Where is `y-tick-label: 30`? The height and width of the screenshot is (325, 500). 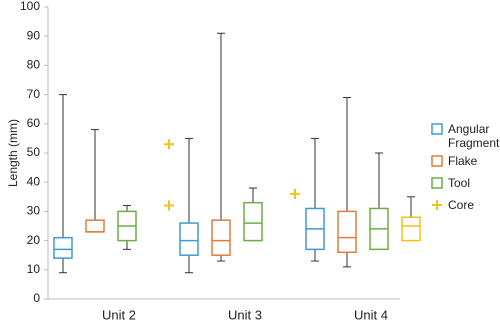 y-tick-label: 30 is located at coordinates (34, 211).